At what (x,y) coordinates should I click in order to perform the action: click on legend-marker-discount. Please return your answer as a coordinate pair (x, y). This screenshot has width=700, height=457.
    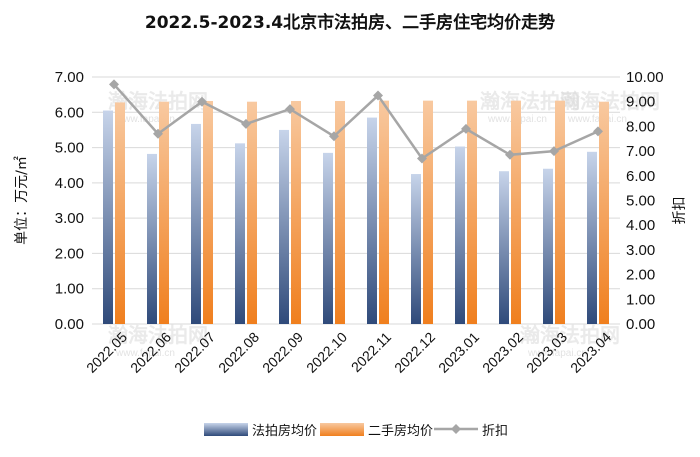
    Looking at the image, I should click on (456, 429).